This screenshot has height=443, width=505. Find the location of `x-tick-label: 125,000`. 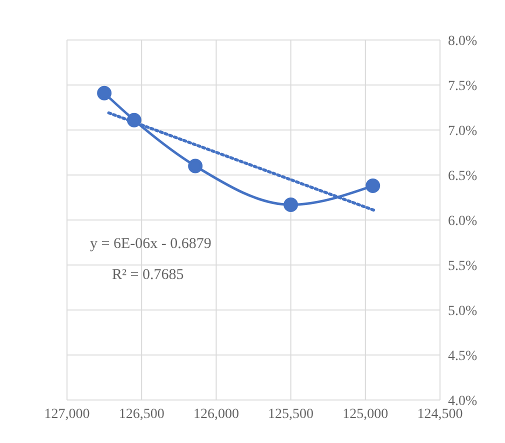

x-tick-label: 125,000 is located at coordinates (365, 414).